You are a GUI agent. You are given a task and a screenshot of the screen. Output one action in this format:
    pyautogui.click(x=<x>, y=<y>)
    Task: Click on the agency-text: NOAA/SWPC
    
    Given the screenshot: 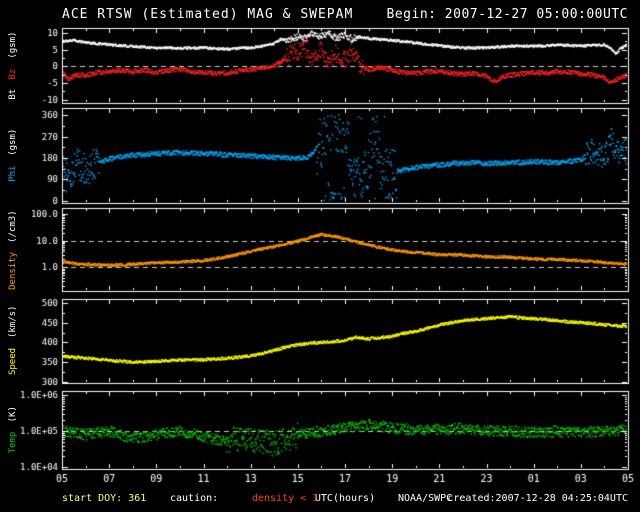 What is the action you would take?
    pyautogui.click(x=425, y=498)
    